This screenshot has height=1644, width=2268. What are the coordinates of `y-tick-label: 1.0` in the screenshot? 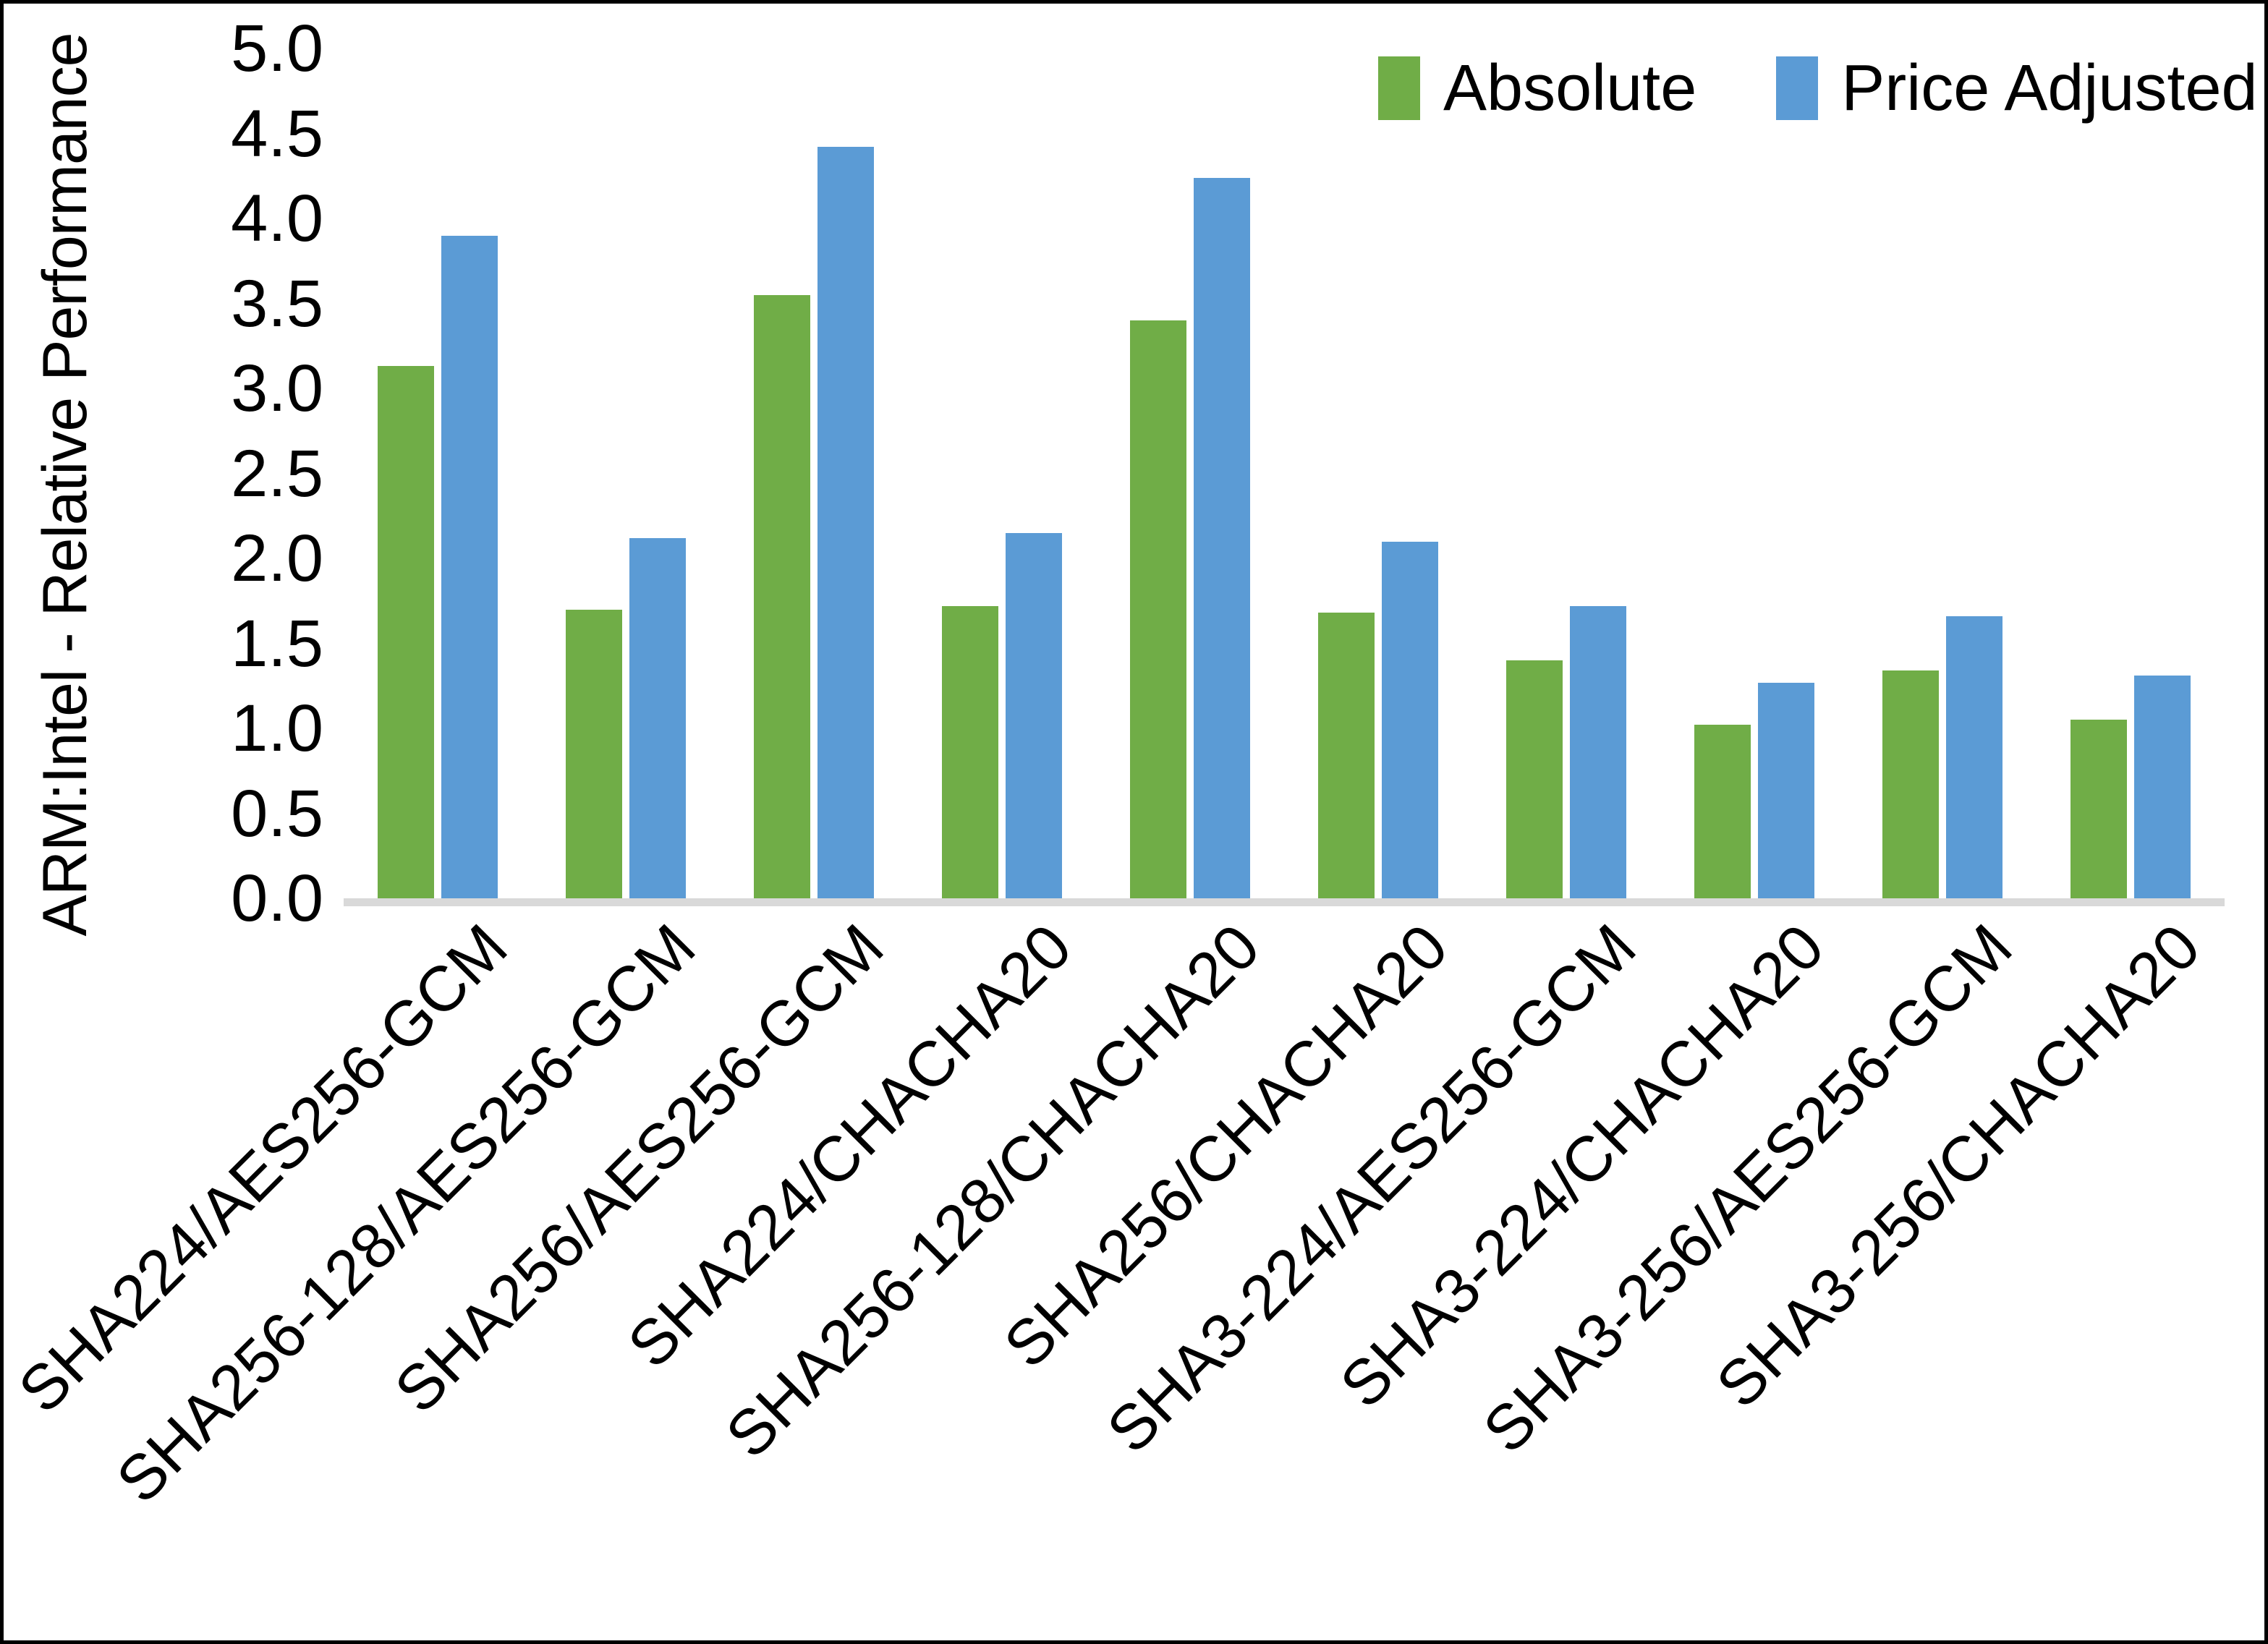 It's located at (277, 728).